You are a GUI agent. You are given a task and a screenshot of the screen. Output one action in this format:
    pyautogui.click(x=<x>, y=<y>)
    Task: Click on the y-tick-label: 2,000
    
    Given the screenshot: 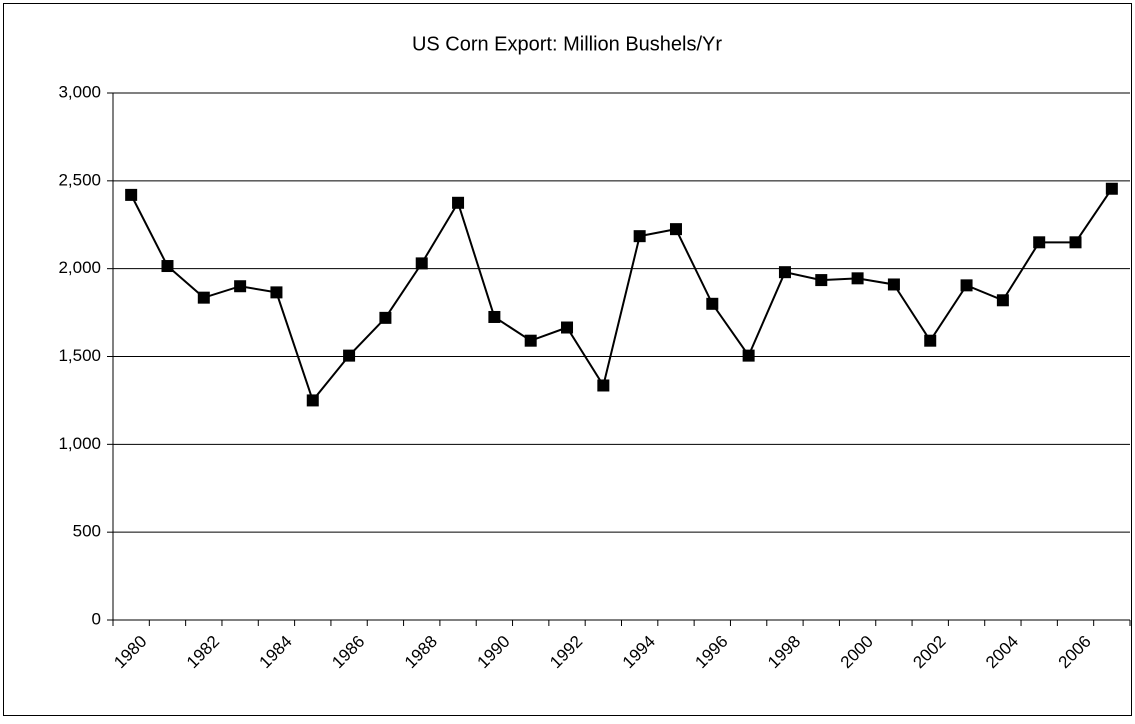 What is the action you would take?
    pyautogui.click(x=79, y=267)
    